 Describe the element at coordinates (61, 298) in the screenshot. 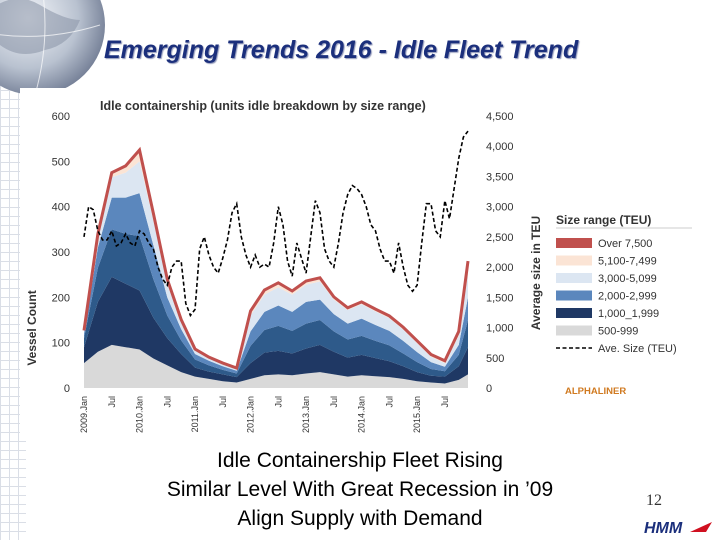

I see `y-tick-label: 200` at that location.